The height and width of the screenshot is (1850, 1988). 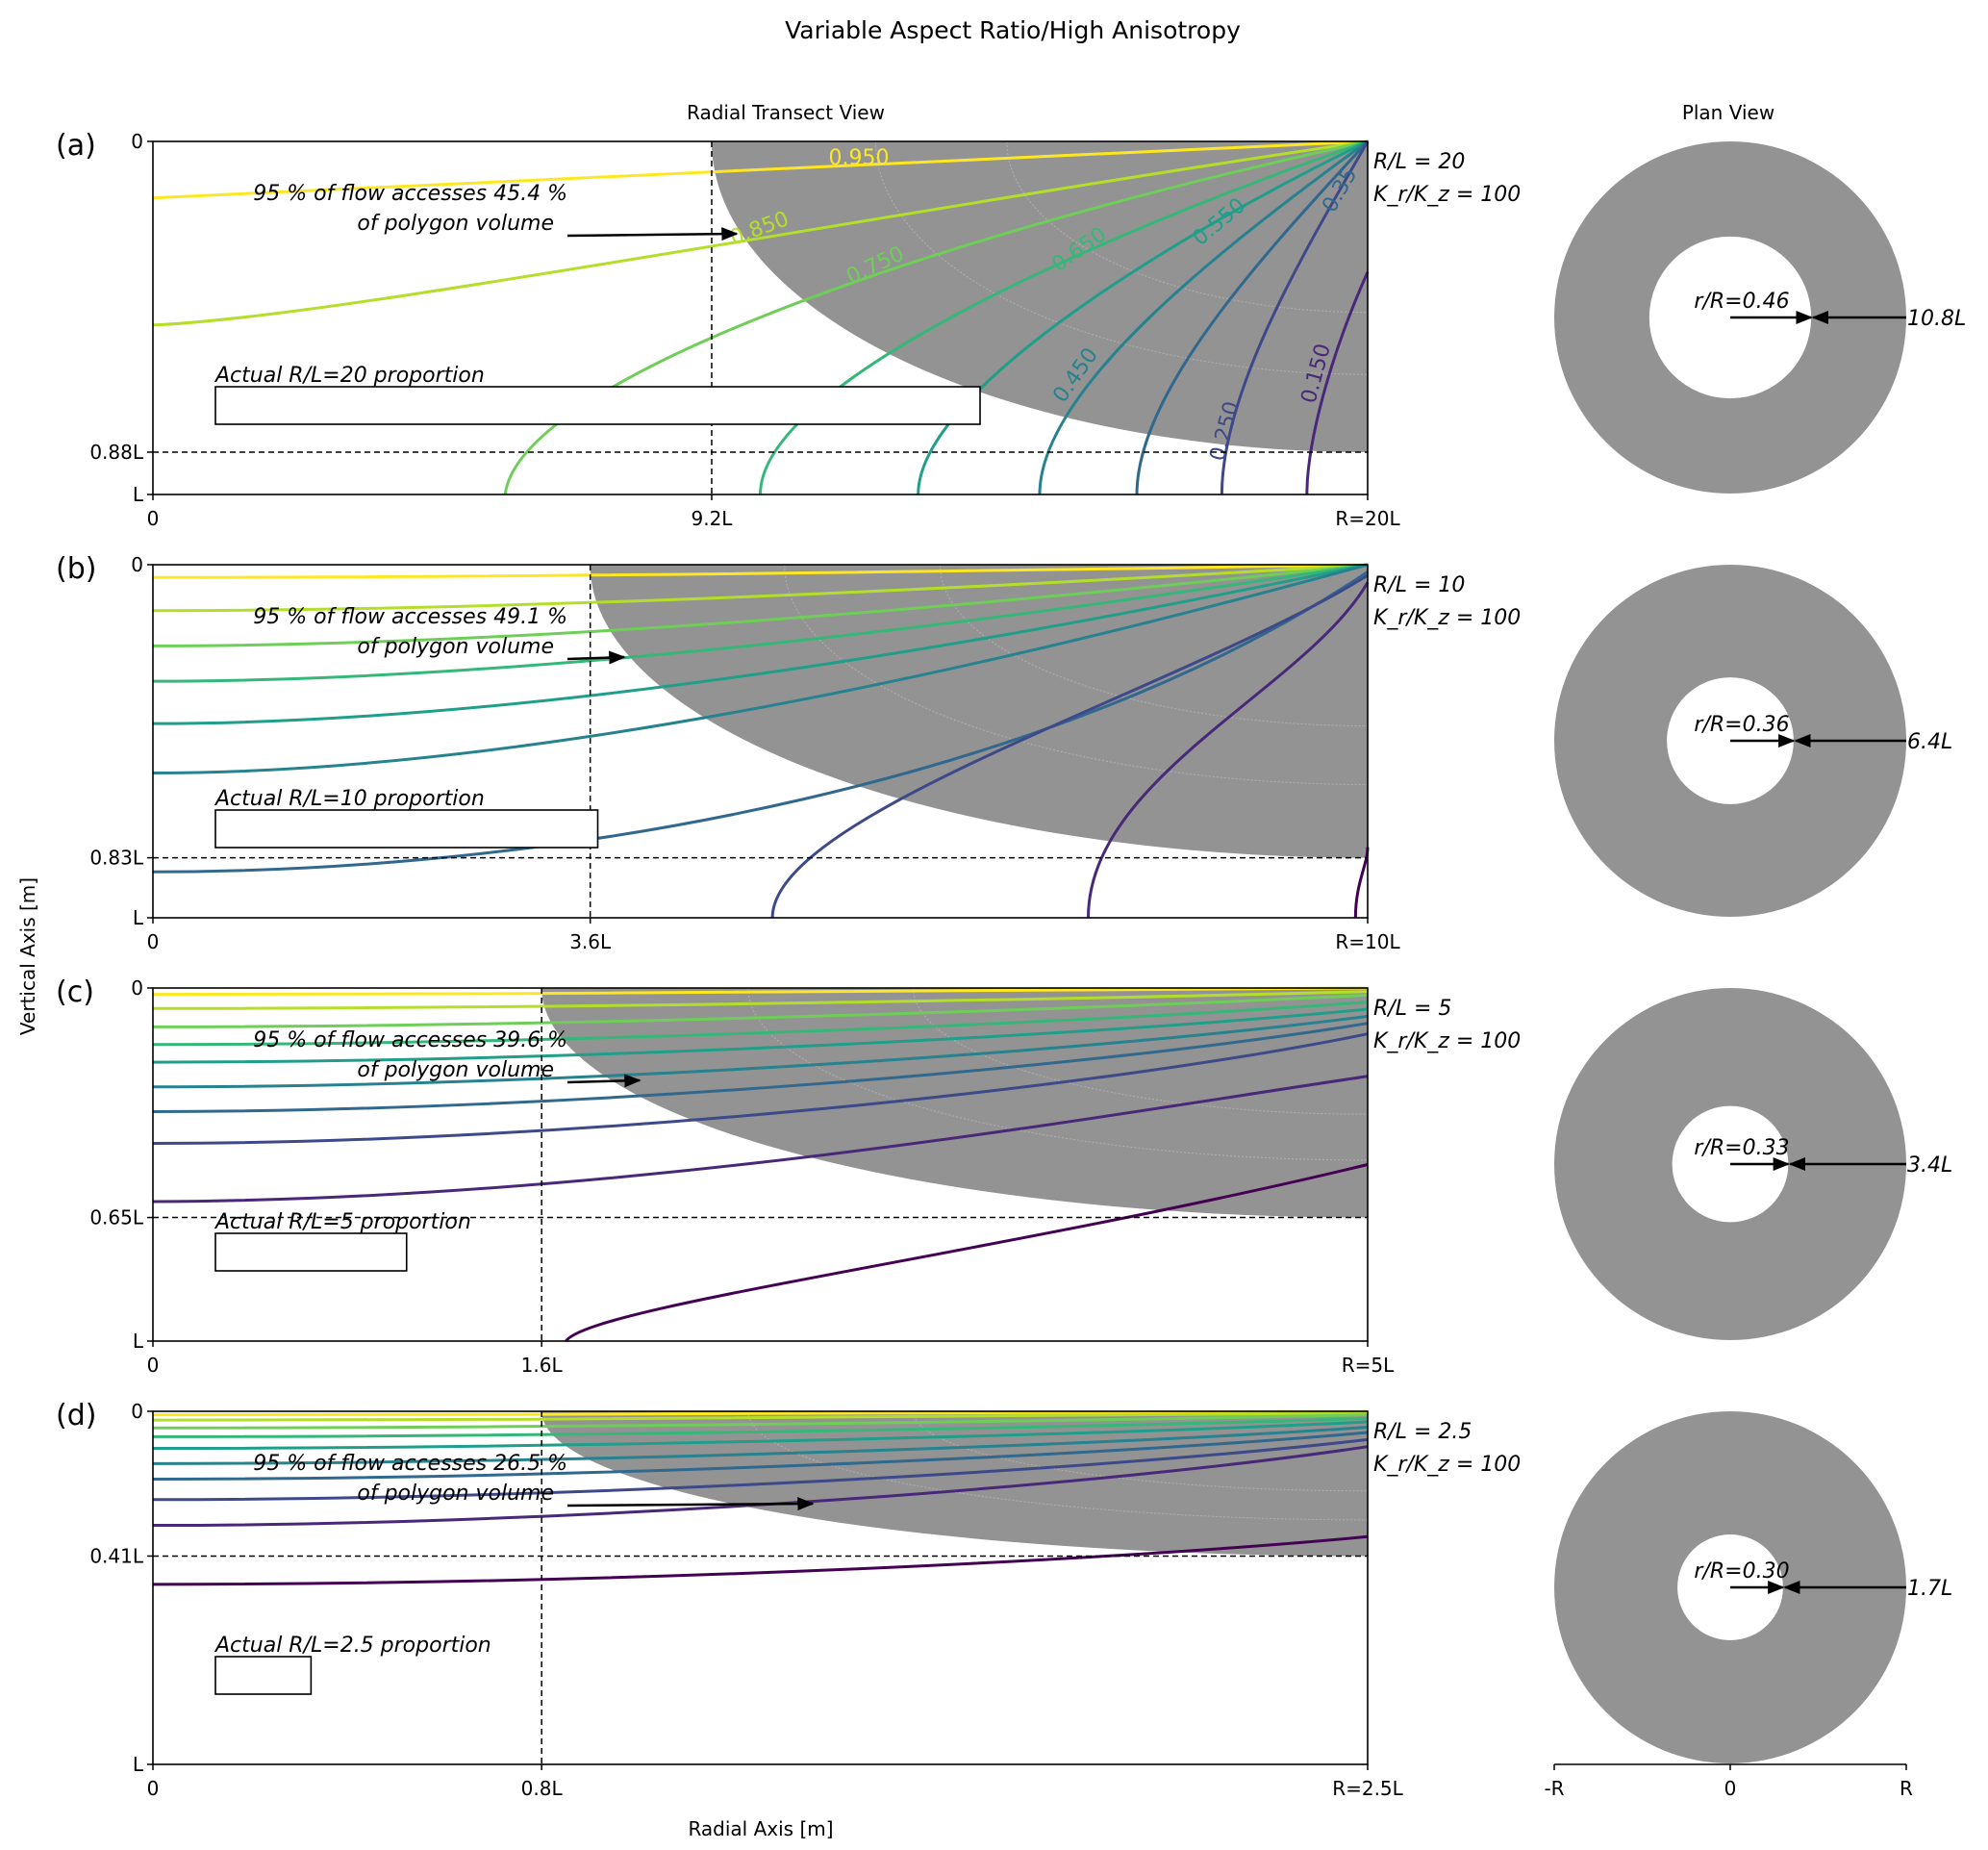 I want to click on inner-radius-label: r/R=0.36, so click(x=1741, y=725).